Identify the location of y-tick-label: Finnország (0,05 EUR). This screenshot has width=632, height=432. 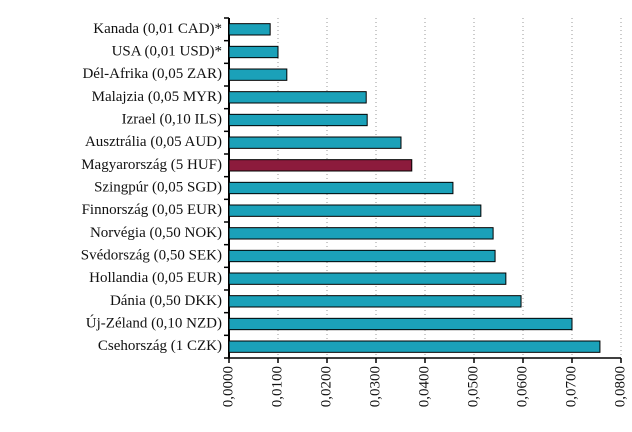
(152, 210).